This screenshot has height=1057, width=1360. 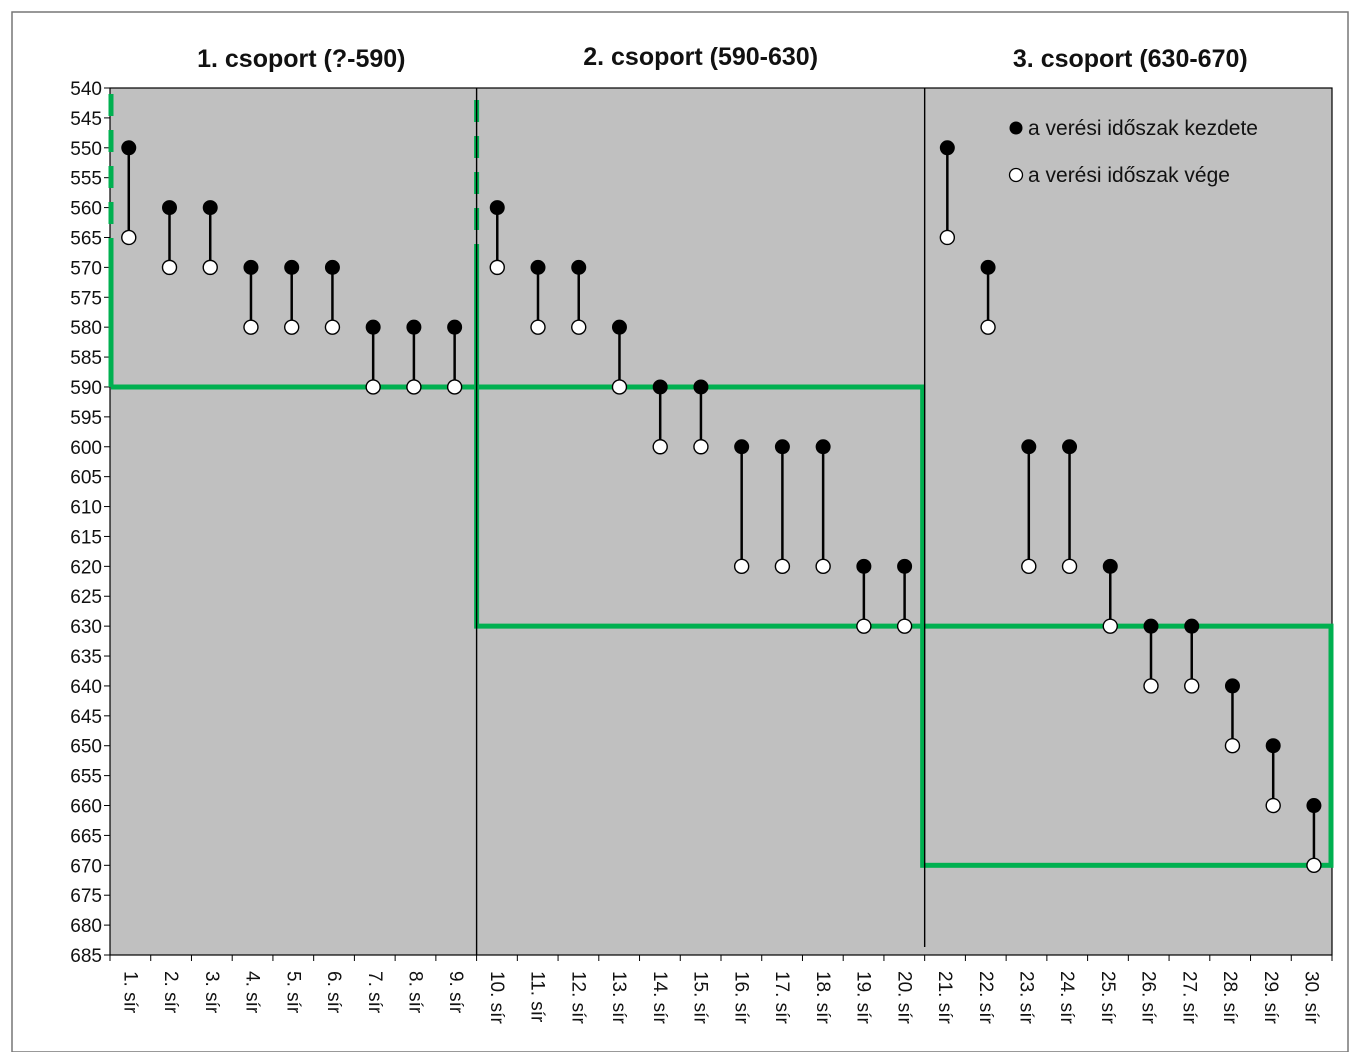 I want to click on legend-filled-marker, so click(x=1016, y=128).